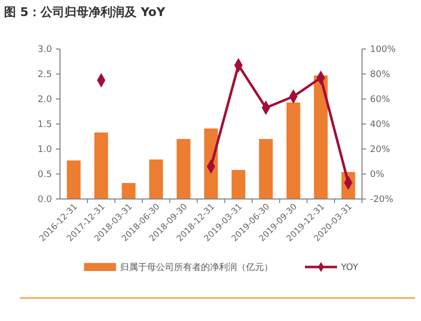 This screenshot has height=321, width=421. I want to click on chart-title: 图 5：公司归母净利润及 YoY, so click(85, 12).